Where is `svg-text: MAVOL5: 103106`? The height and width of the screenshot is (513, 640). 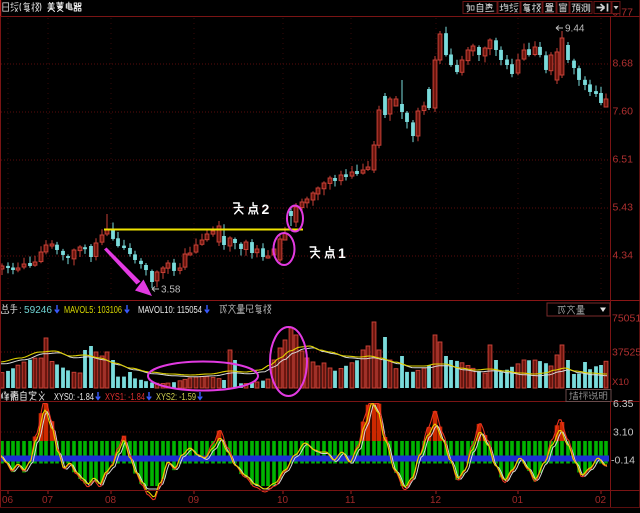
svg-text: MAVOL5: 103106 is located at coordinates (93, 310).